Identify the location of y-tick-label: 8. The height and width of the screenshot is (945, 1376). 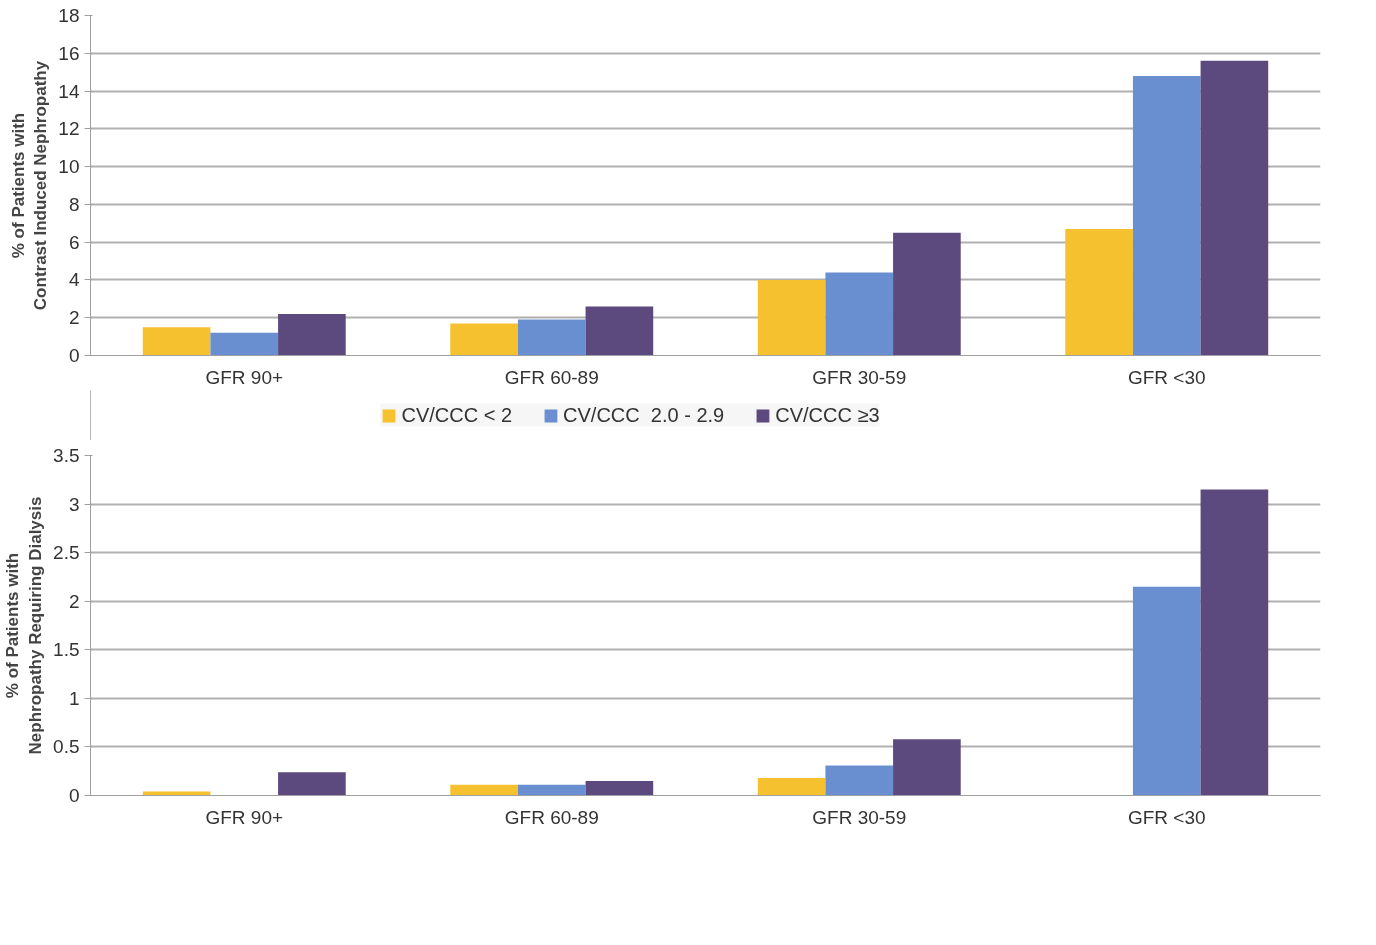
(74, 204).